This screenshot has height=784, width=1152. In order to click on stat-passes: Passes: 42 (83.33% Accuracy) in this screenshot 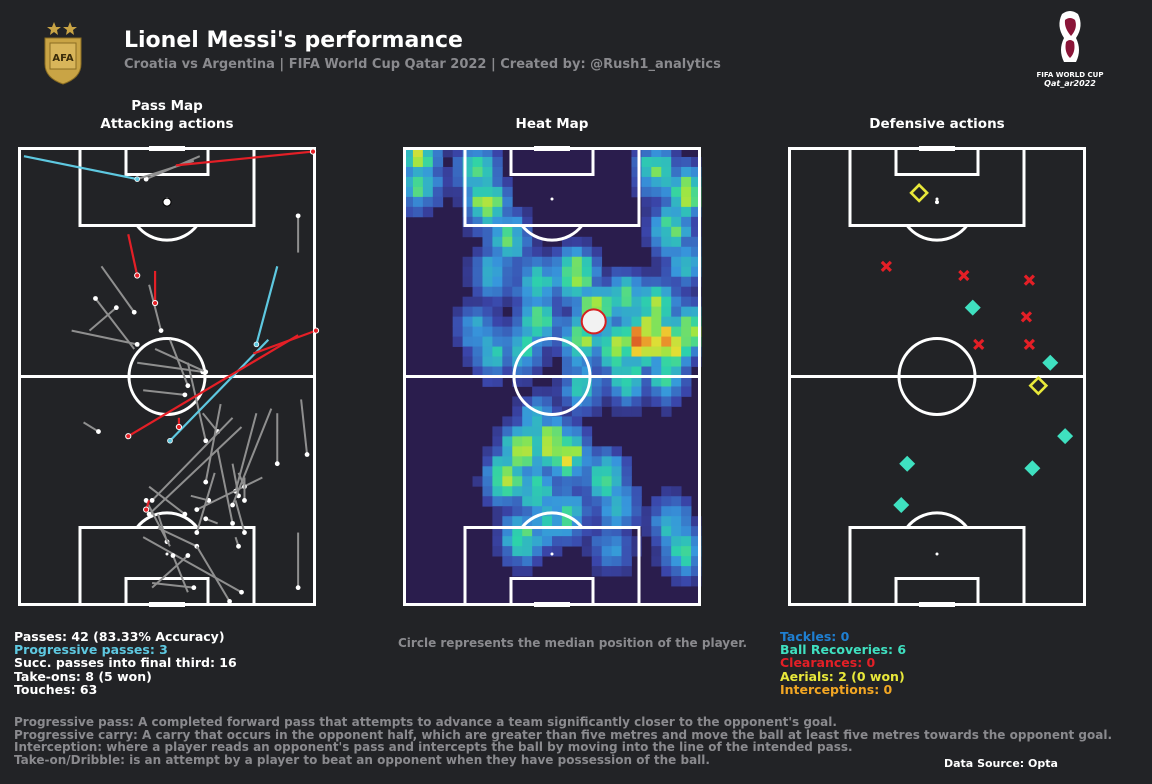, I will do `click(119, 636)`.